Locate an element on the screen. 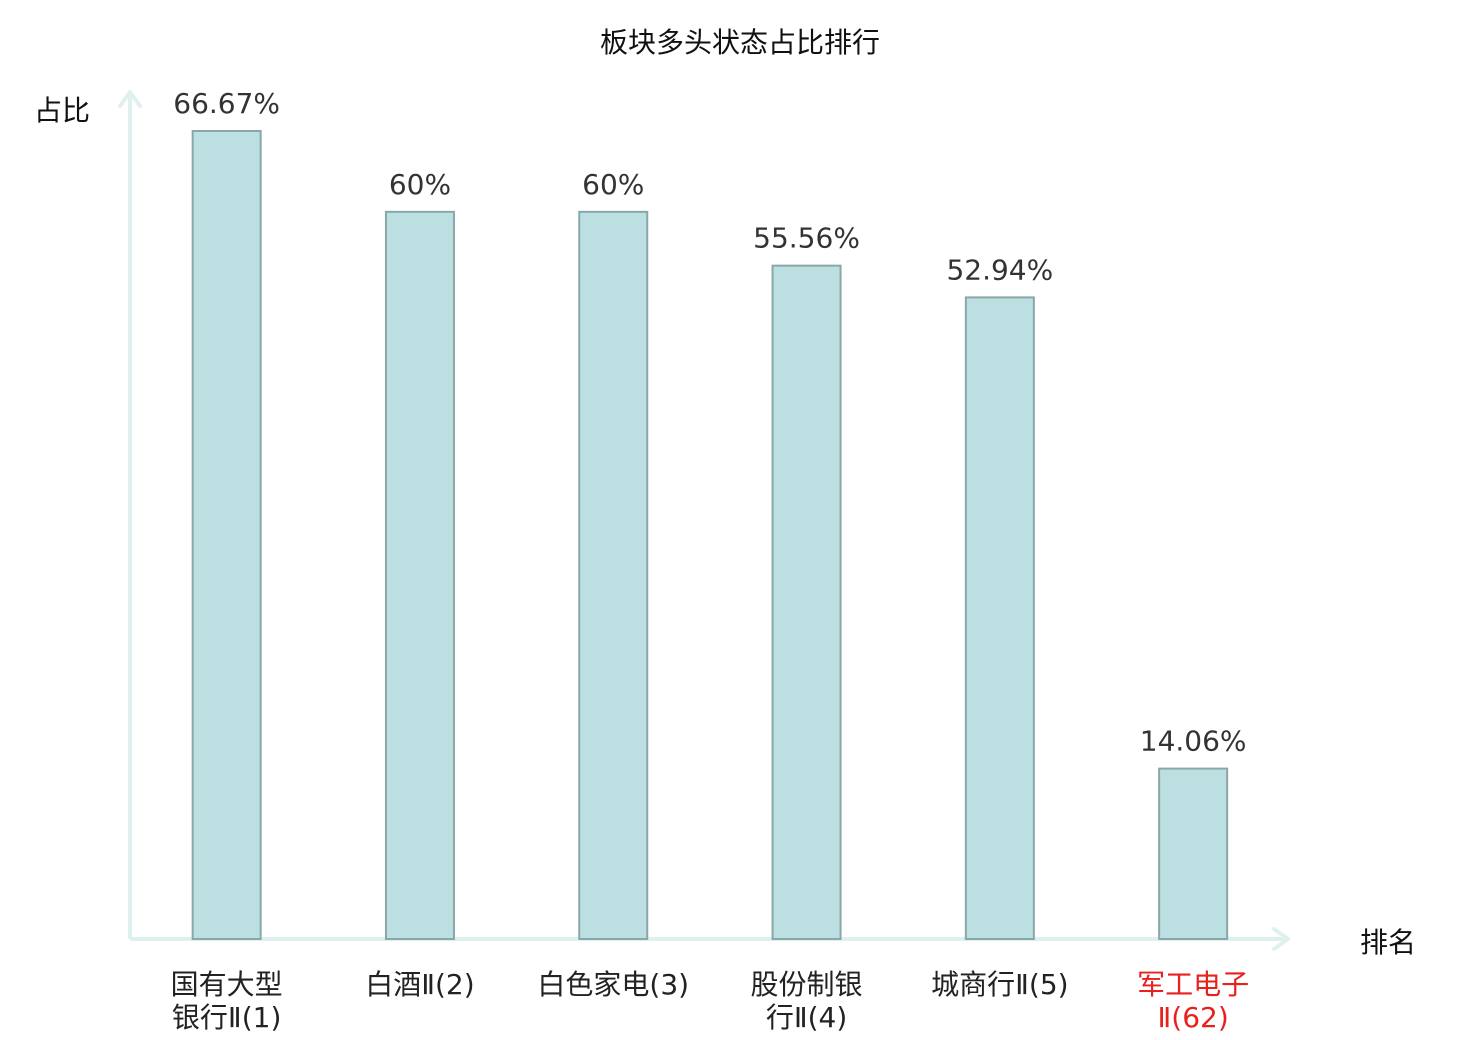 The image size is (1480, 1040). x-axis-title: 排名 is located at coordinates (1388, 942).